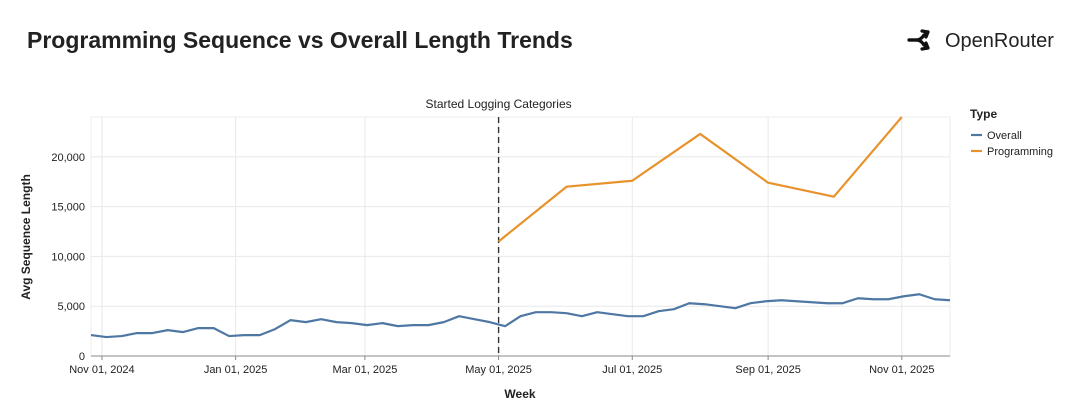 This screenshot has height=414, width=1080. Describe the element at coordinates (632, 370) in the screenshot. I see `x-tick-label: Jul 01, 2025` at that location.